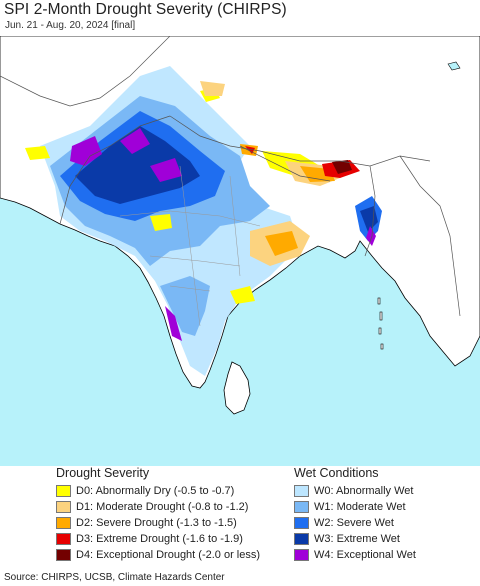  Describe the element at coordinates (155, 491) in the screenshot. I see `legend-label-d0: D0: Abnormally Dry (-0.5 to -0.7)` at that location.